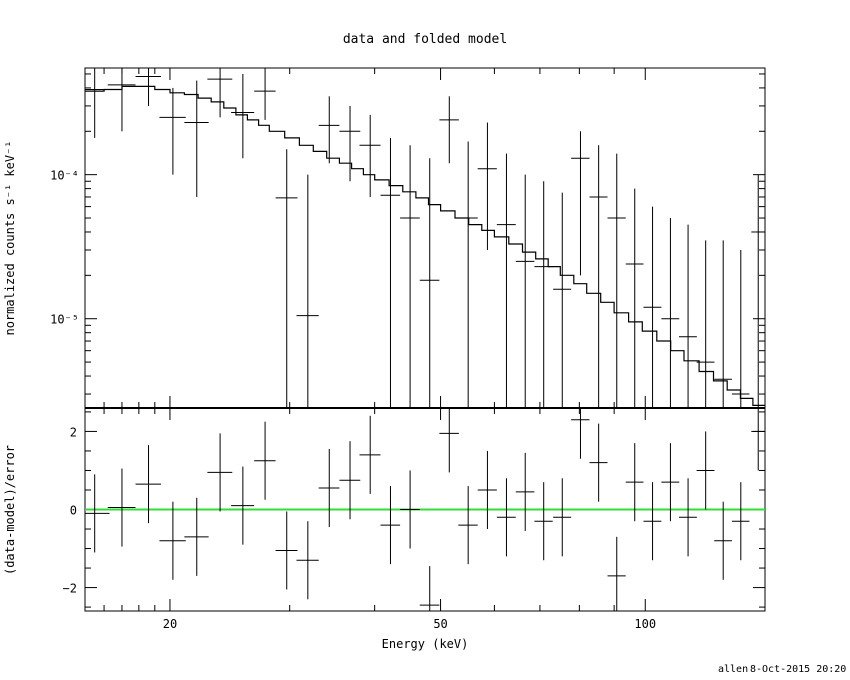 This screenshot has width=850, height=680. What do you see at coordinates (10, 510) in the screenshot?
I see `lower-y-axis-label: (data-model)/error` at bounding box center [10, 510].